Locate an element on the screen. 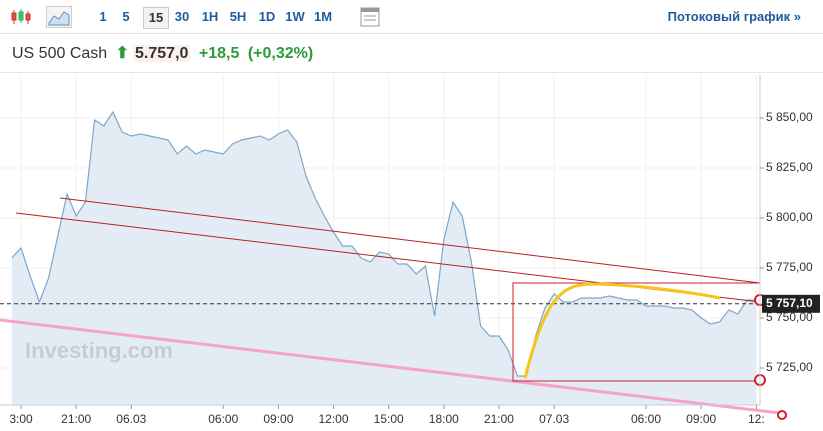 The image size is (823, 431). price-label: 5 757,10 is located at coordinates (789, 303).